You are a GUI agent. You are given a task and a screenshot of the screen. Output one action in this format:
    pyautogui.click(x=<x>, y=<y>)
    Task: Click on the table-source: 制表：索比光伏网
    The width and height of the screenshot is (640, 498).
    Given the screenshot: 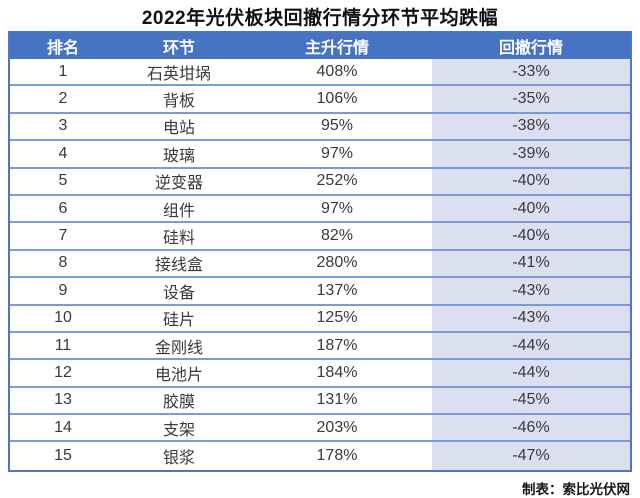 What is the action you would take?
    pyautogui.click(x=576, y=489)
    